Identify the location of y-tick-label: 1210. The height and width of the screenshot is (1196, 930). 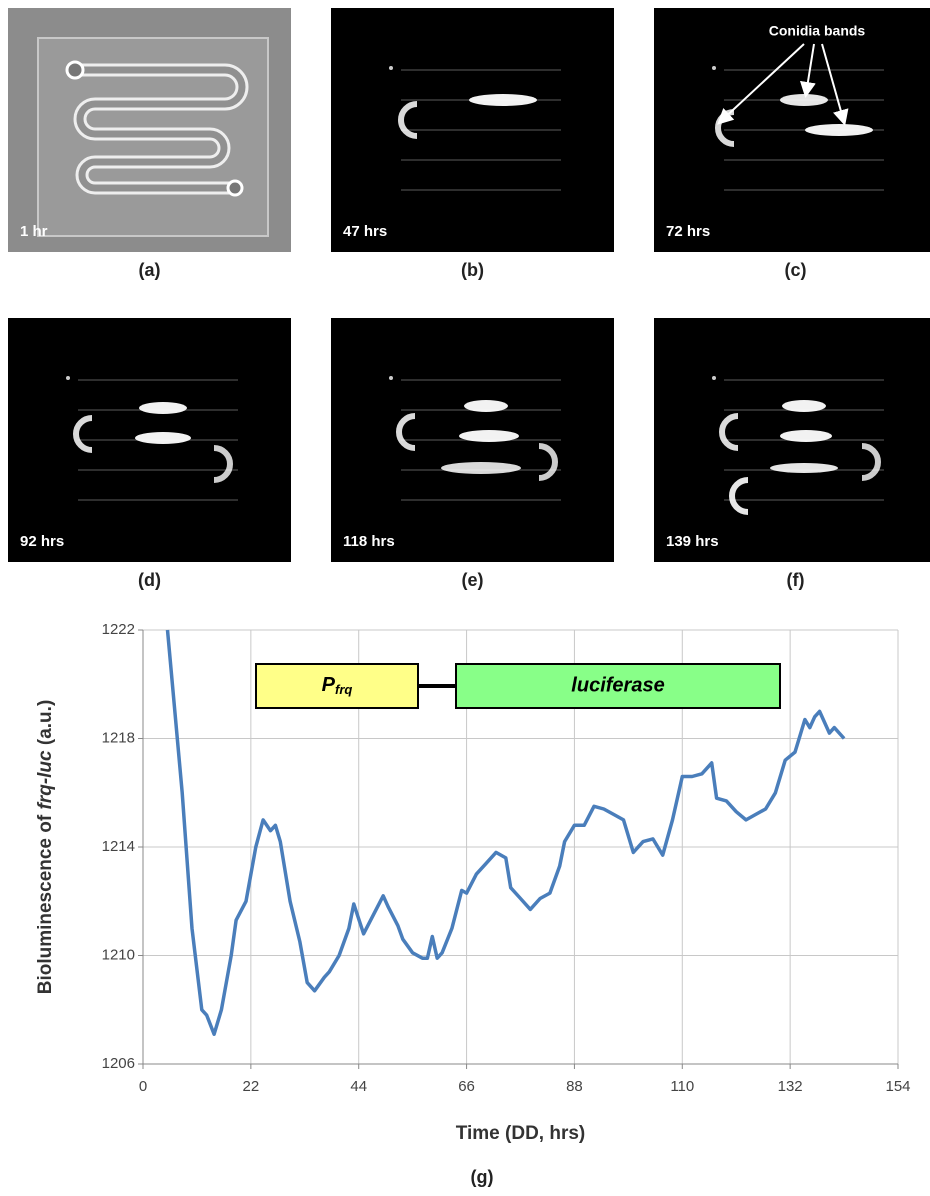
(118, 954).